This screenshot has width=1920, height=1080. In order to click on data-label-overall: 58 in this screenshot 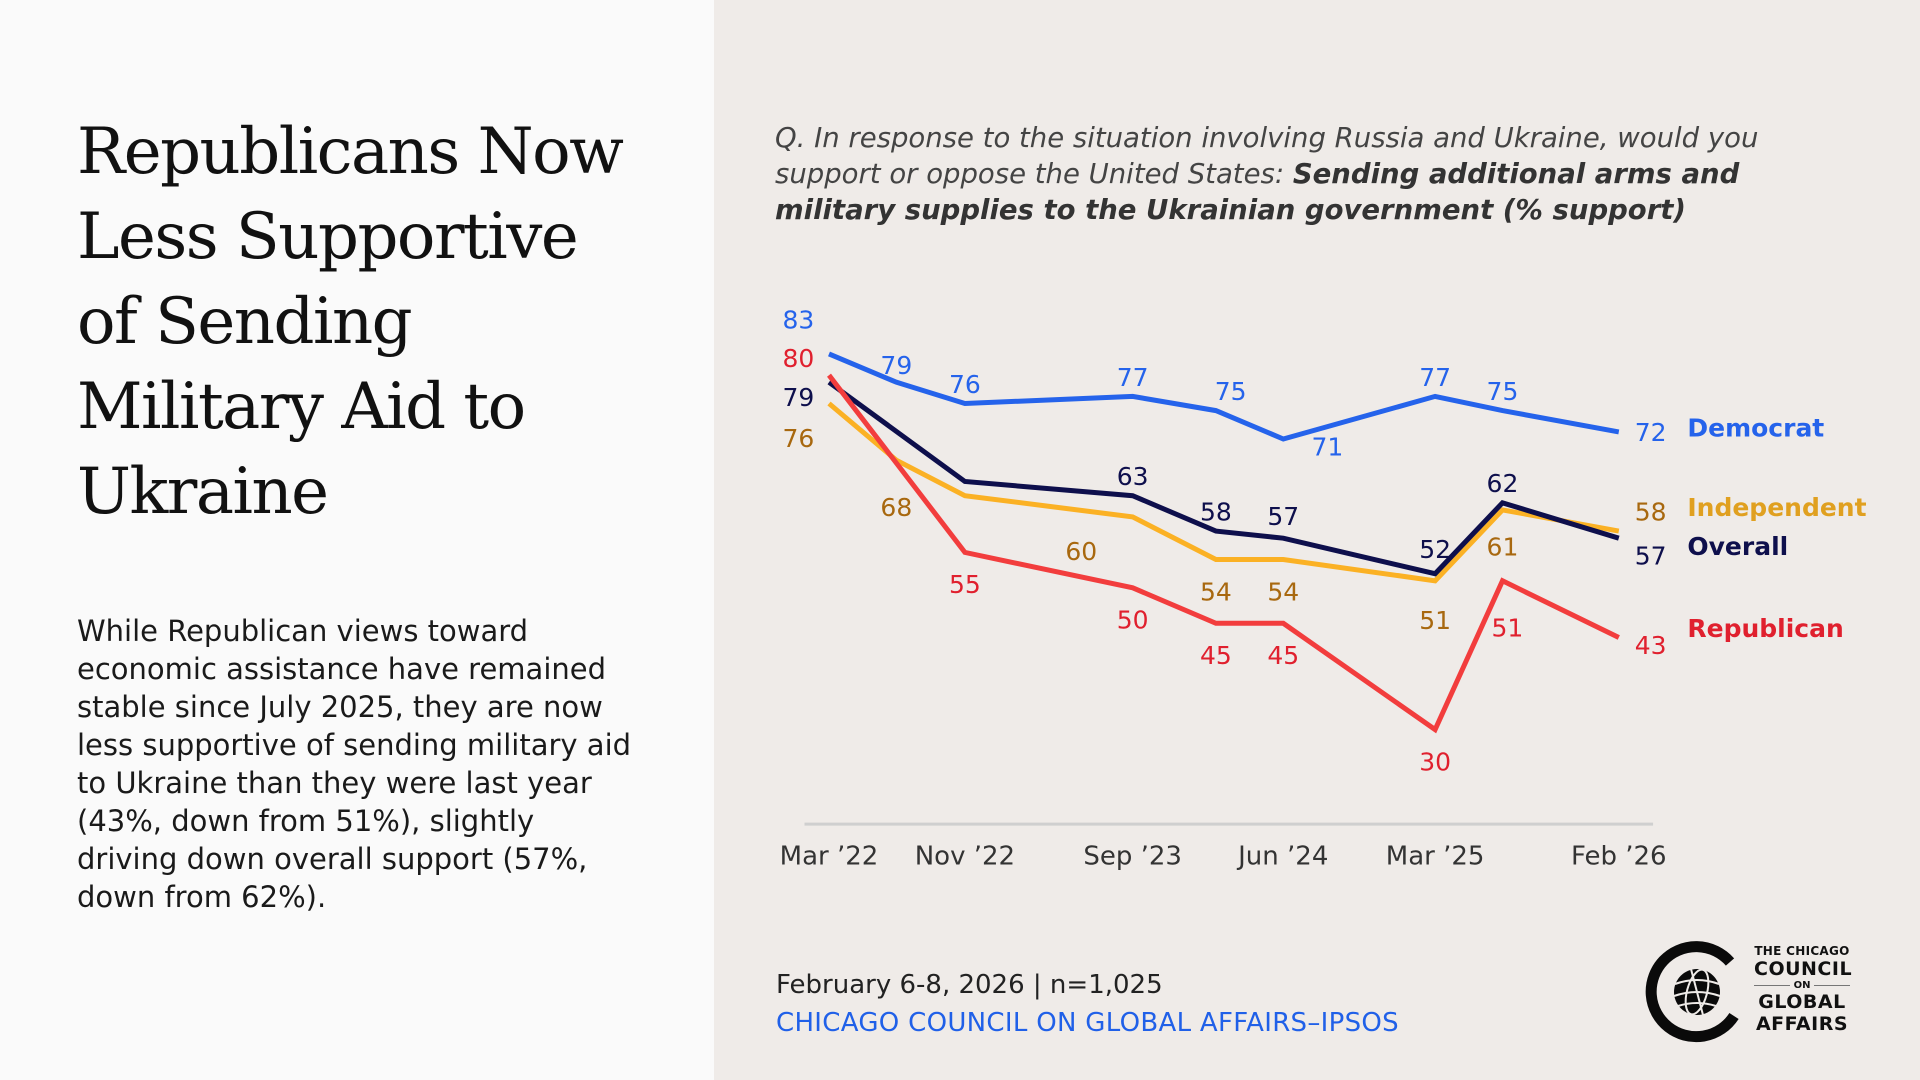, I will do `click(1216, 512)`.